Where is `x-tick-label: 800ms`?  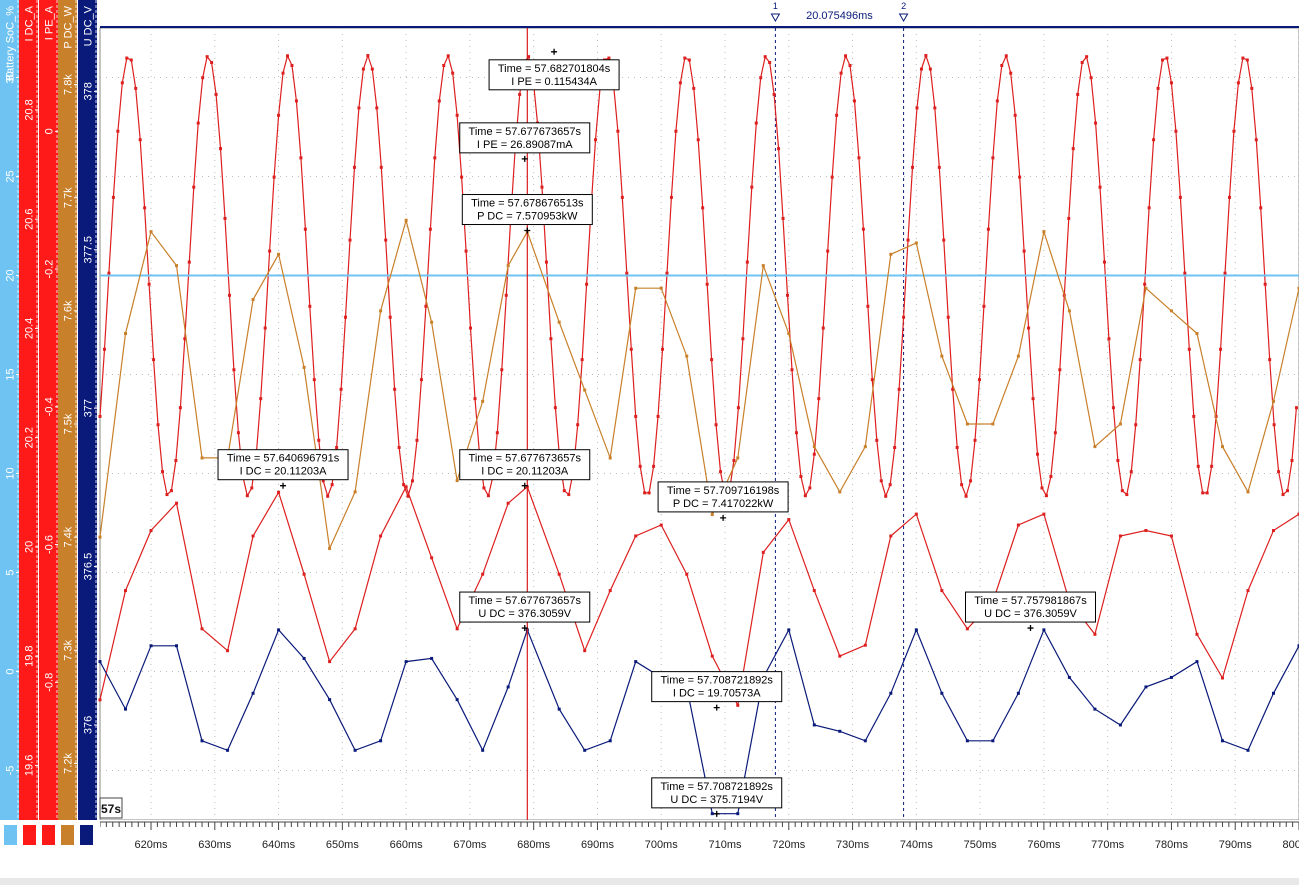 x-tick-label: 800ms is located at coordinates (1290, 845).